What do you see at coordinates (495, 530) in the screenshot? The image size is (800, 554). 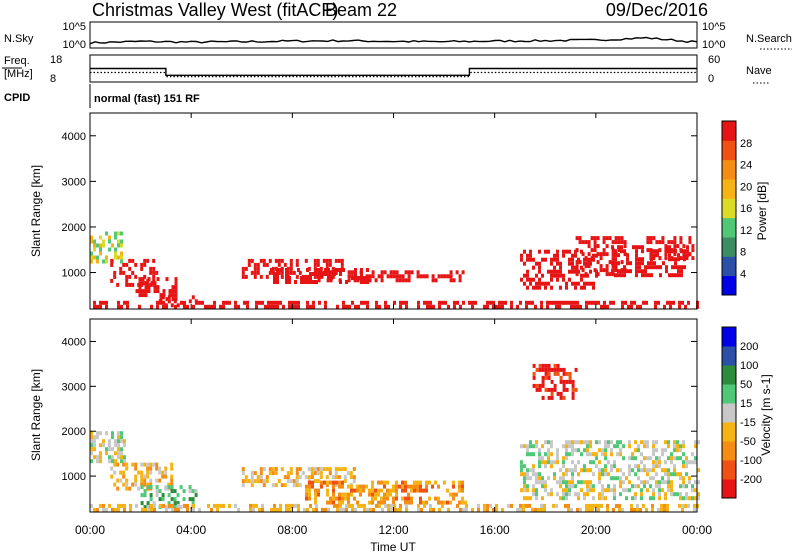 I see `x-tick-label: 16:00` at bounding box center [495, 530].